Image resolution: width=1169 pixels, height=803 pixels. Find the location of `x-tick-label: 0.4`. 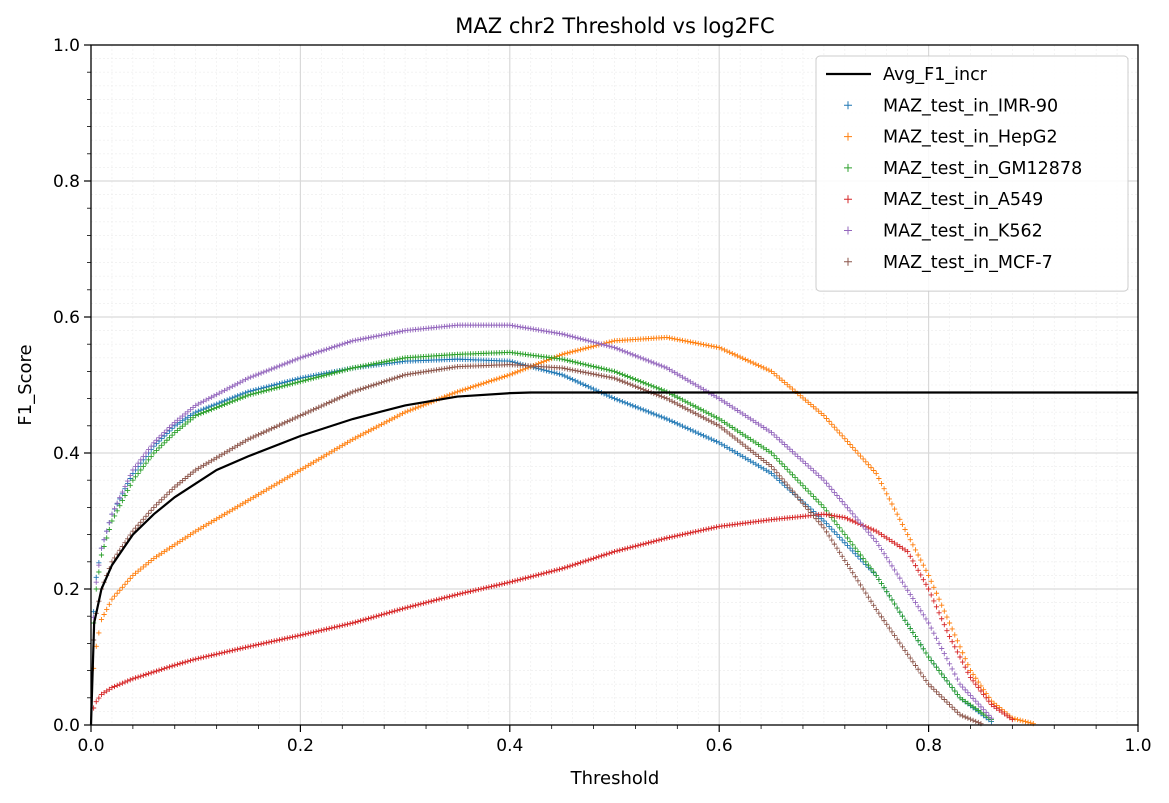

x-tick-label: 0.4 is located at coordinates (509, 746).